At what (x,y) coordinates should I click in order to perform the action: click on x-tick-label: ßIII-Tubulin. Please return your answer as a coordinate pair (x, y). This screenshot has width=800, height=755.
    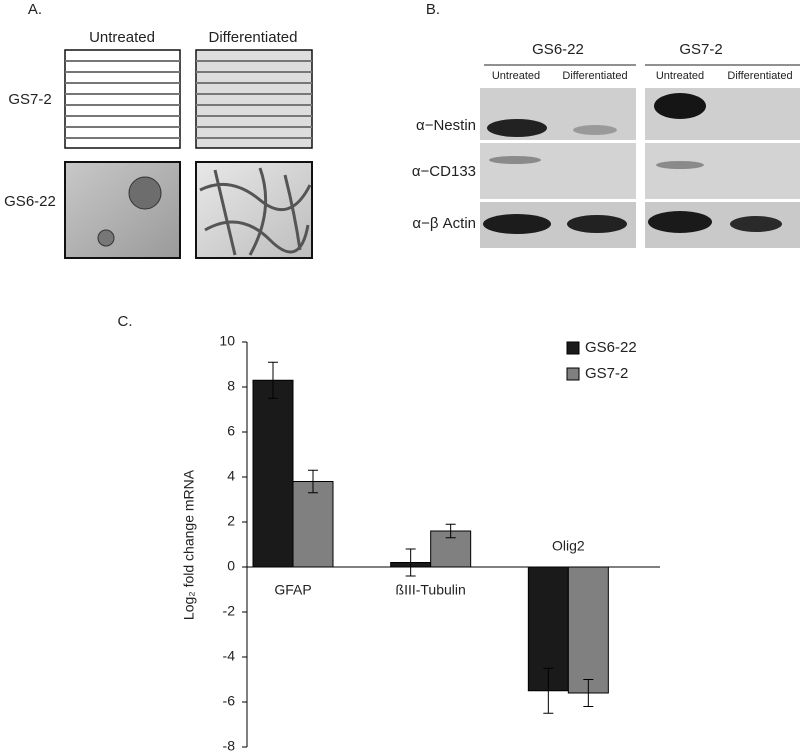
    Looking at the image, I should click on (431, 590).